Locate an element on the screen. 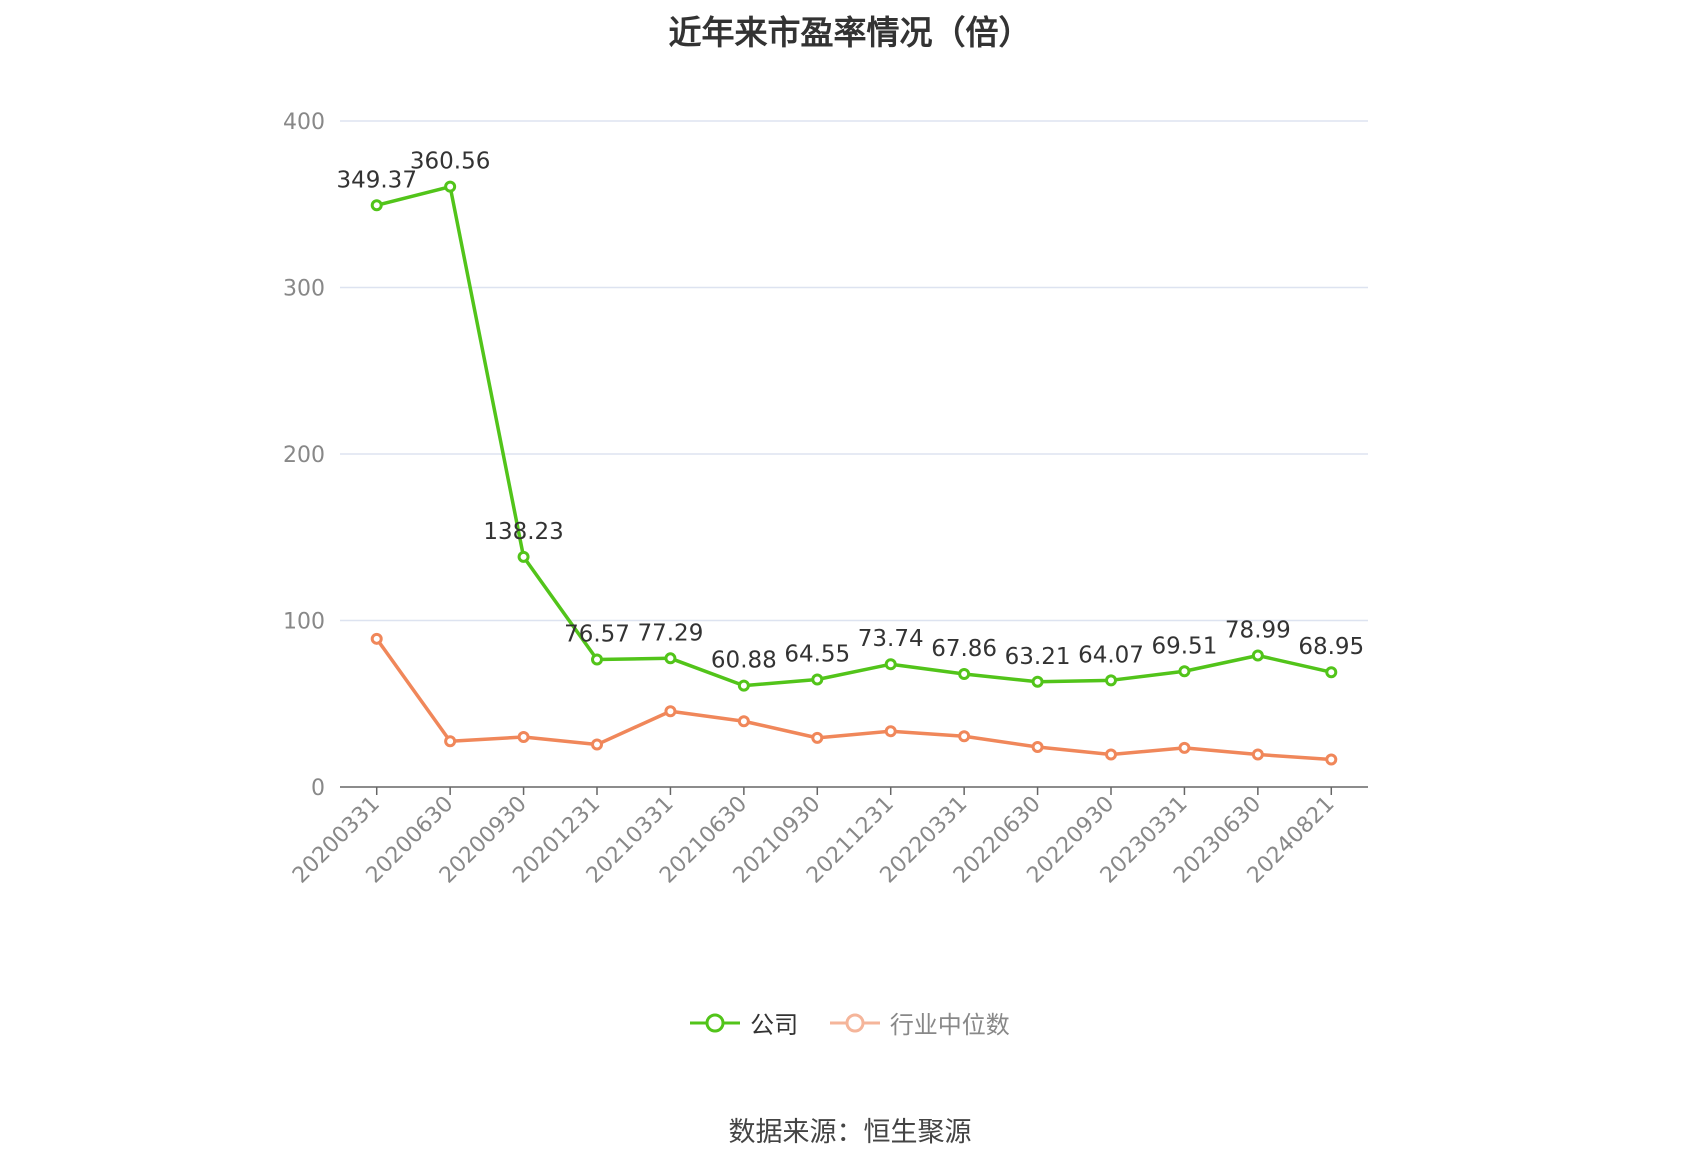 The height and width of the screenshot is (1150, 1700). legend-industry-swatch is located at coordinates (854, 1022).